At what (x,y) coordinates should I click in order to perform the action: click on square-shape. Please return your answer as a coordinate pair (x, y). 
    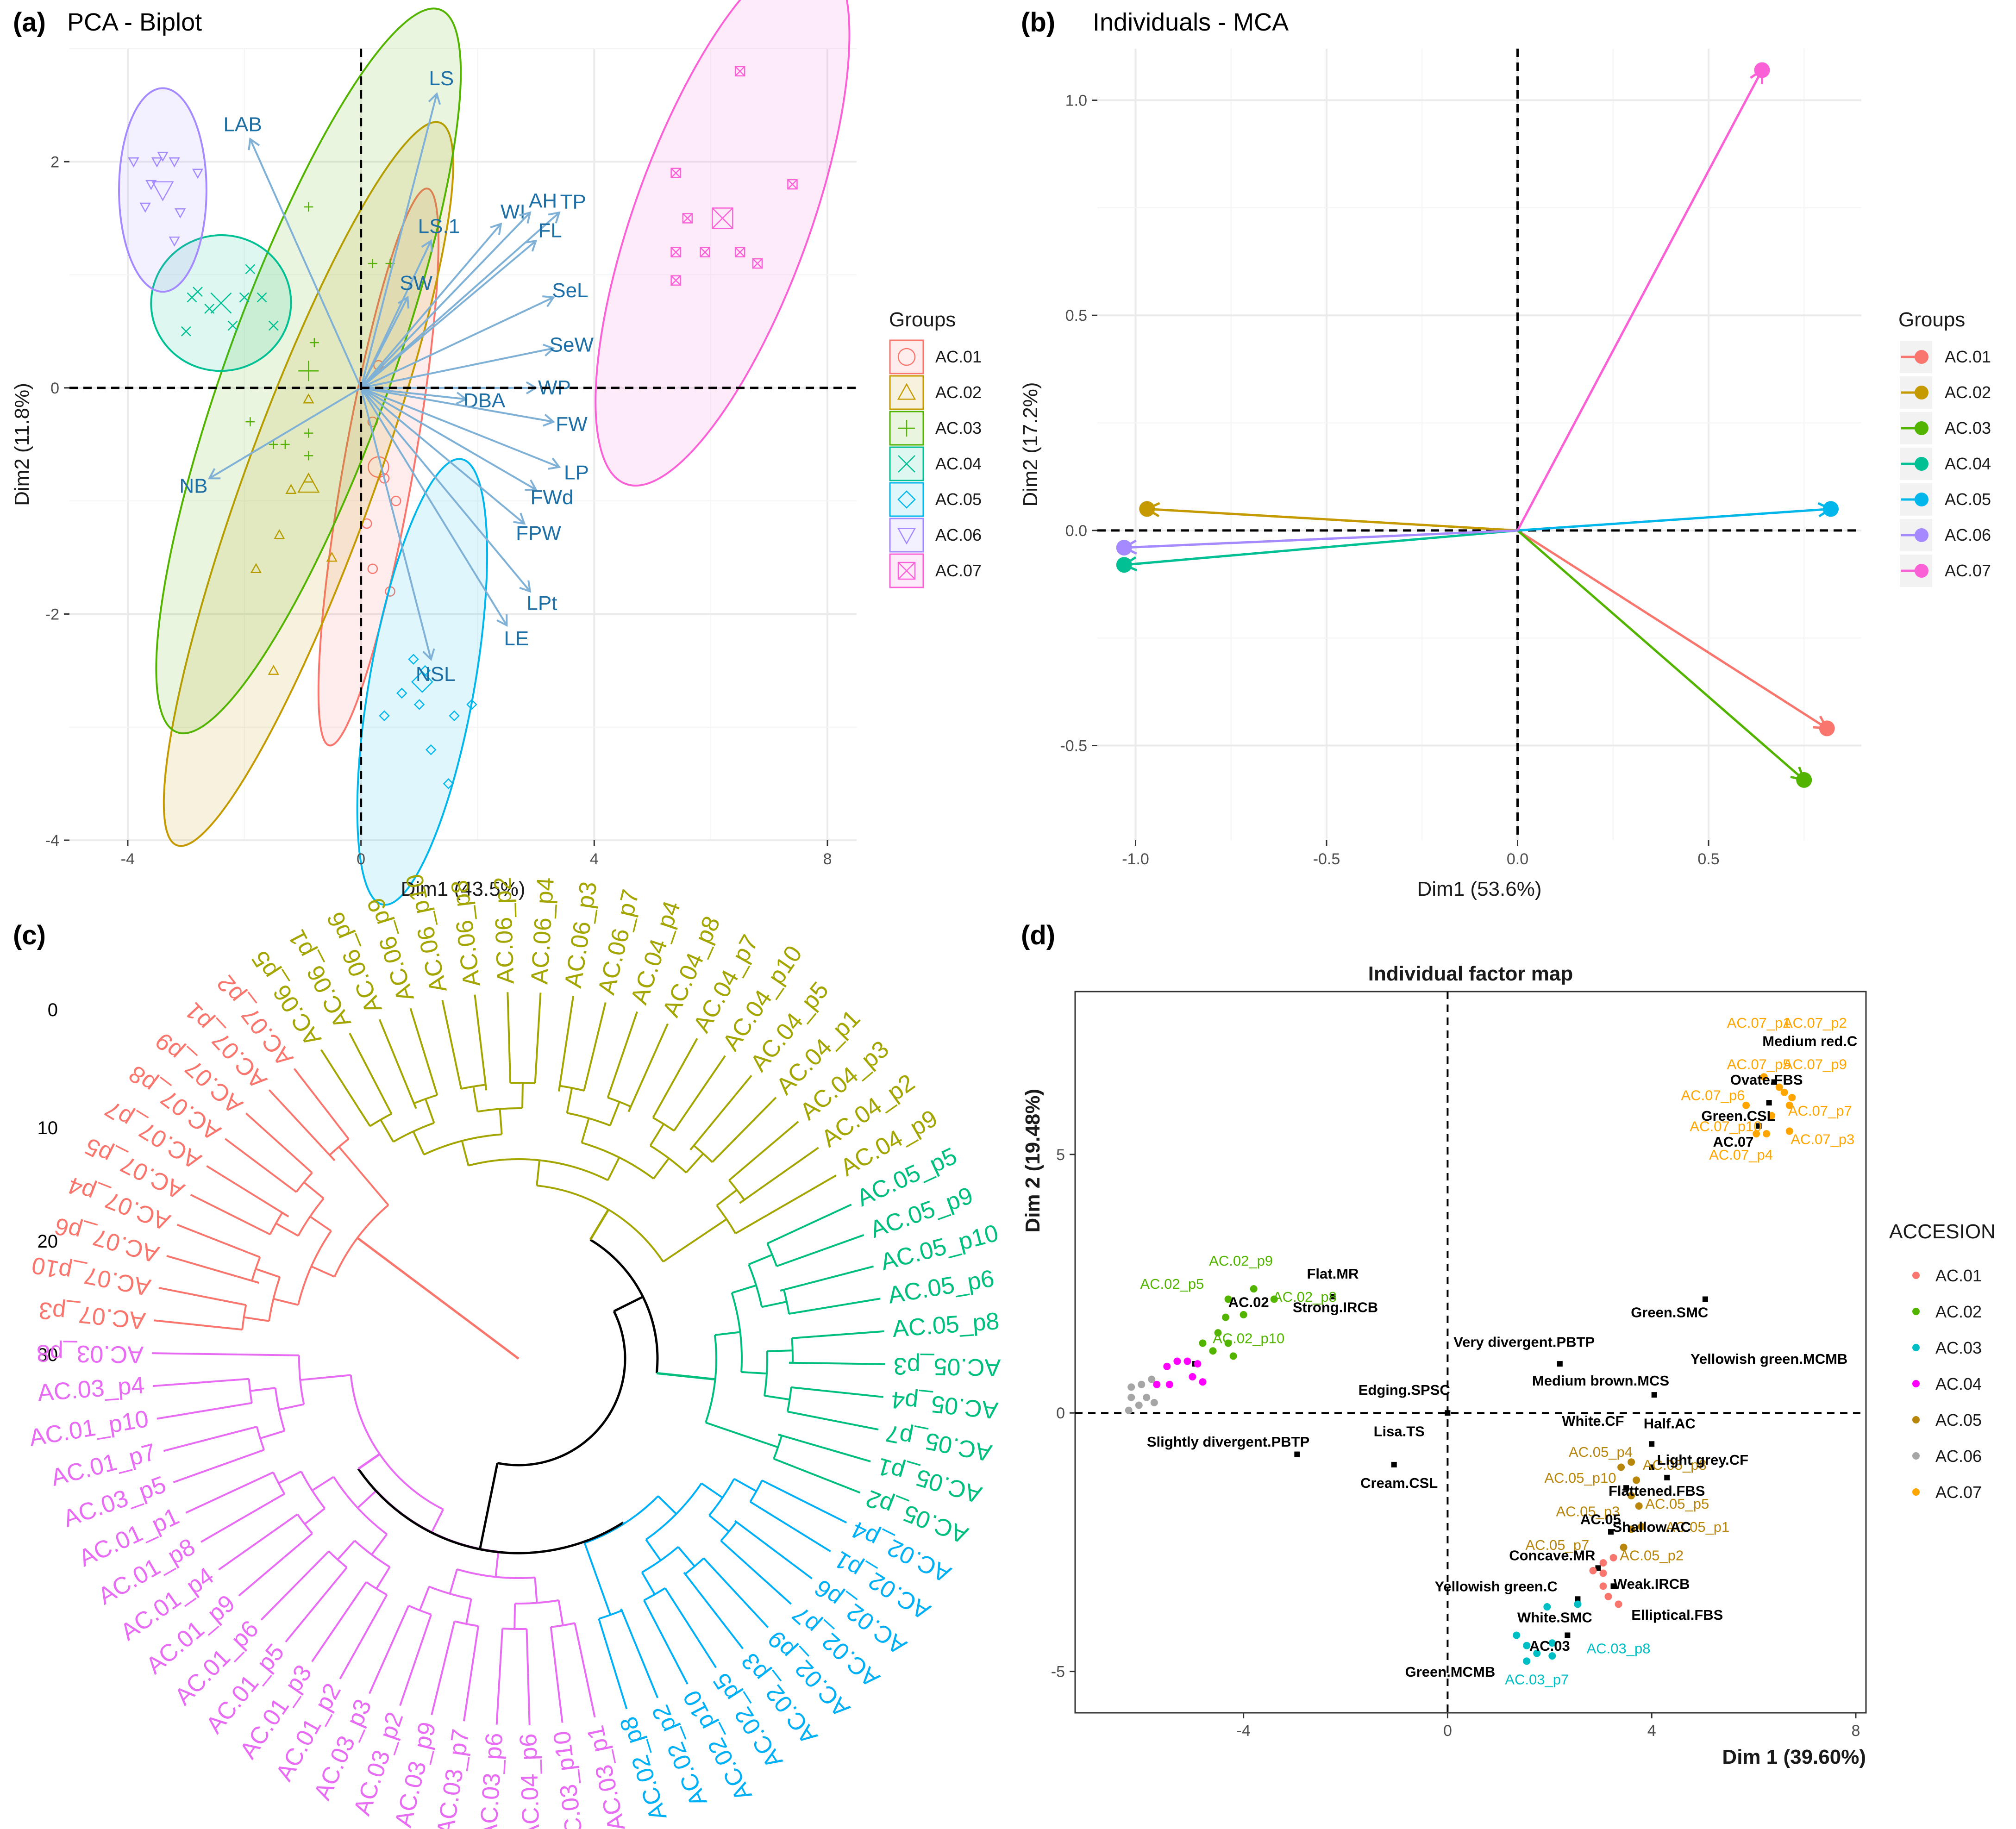
    Looking at the image, I should click on (705, 252).